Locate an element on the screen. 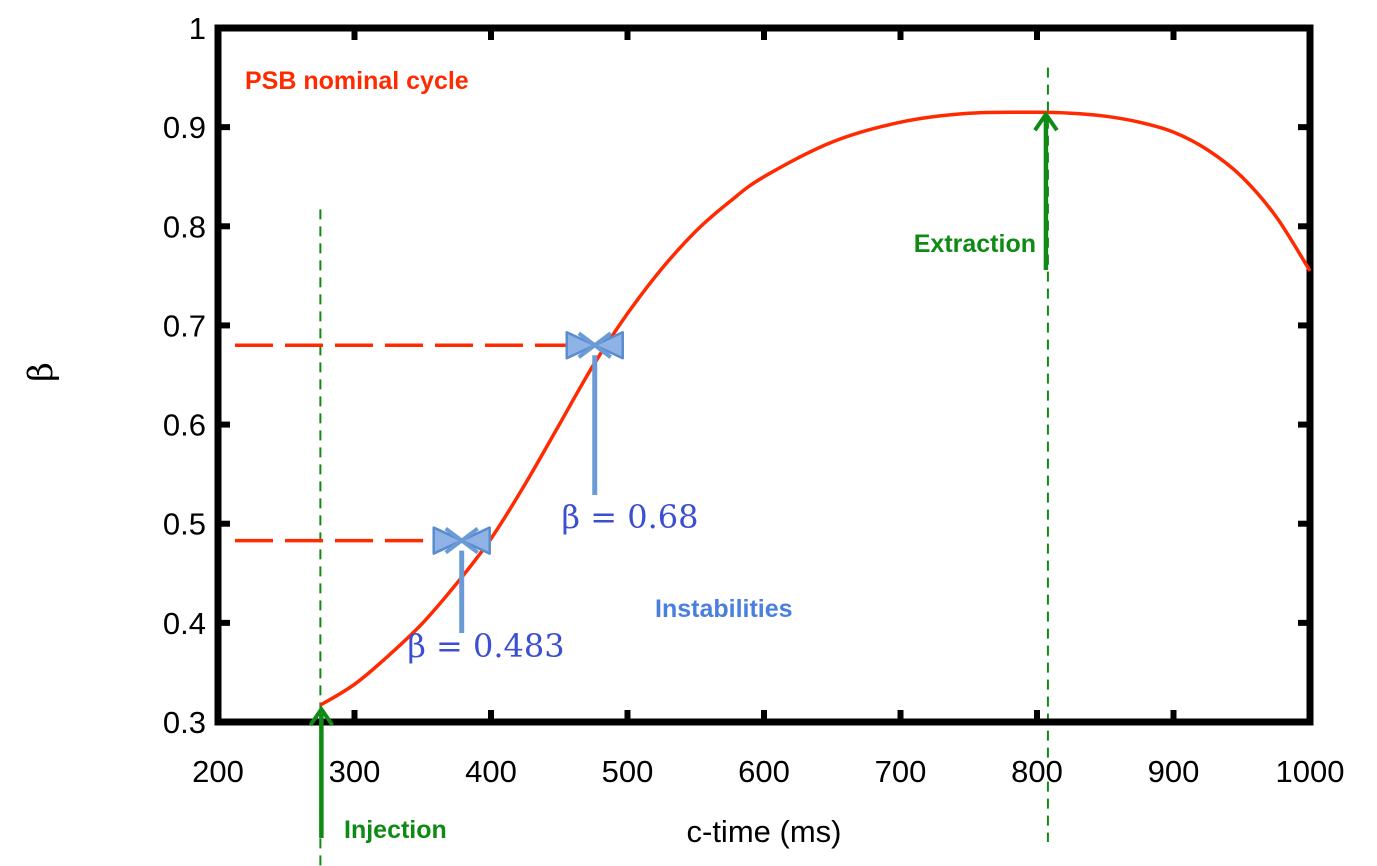  y-axis-label: β is located at coordinates (41, 372).